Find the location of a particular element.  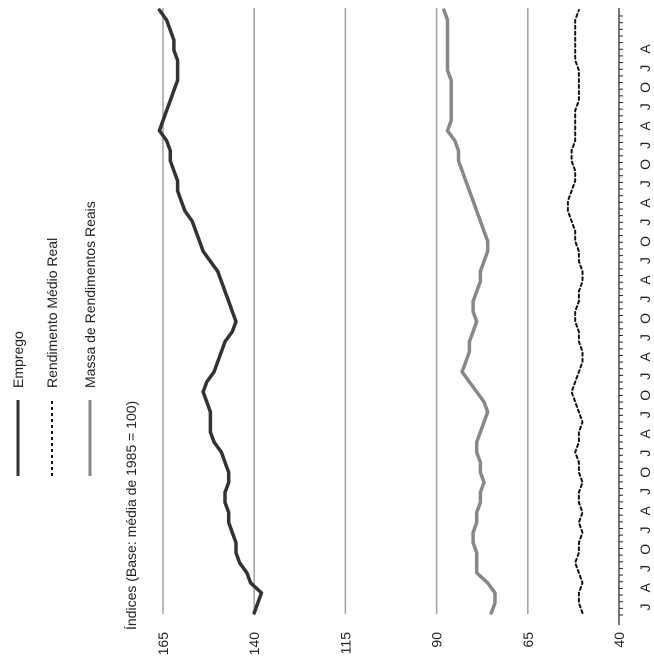

y-tick-label: 90 is located at coordinates (437, 640).